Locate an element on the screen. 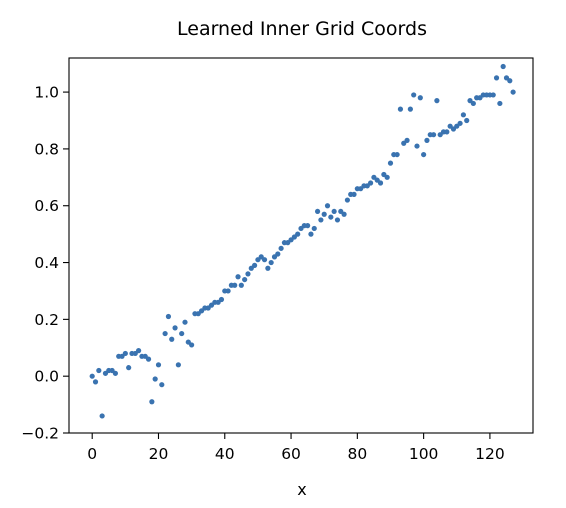 Image resolution: width=566 pixels, height=508 pixels. y-axis-ticks: −0.2 0.0 0.2 0.4 0.6 0.8 1.0 is located at coordinates (45, 263).